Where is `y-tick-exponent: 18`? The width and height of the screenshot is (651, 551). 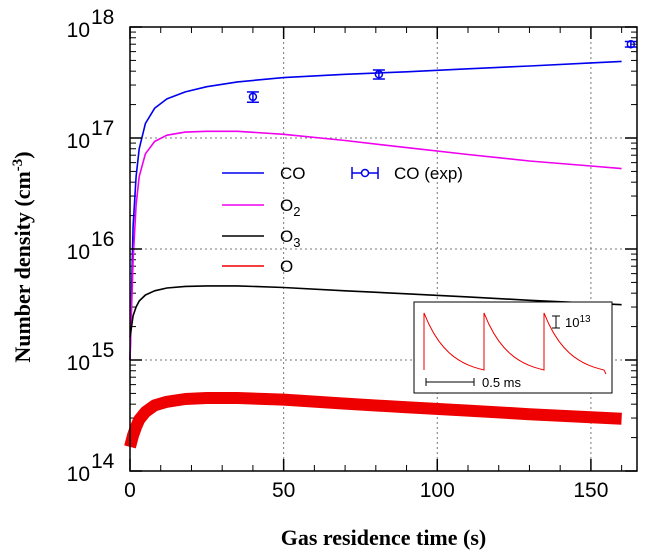 y-tick-exponent: 18 is located at coordinates (102, 17).